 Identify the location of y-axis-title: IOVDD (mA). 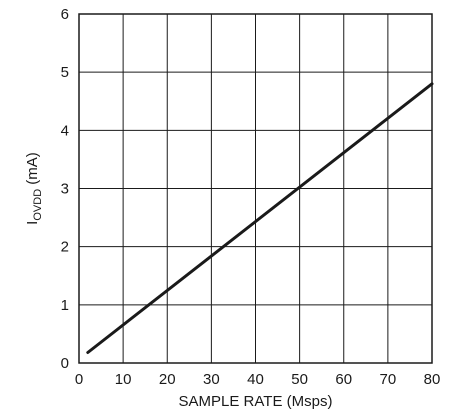
(34, 188).